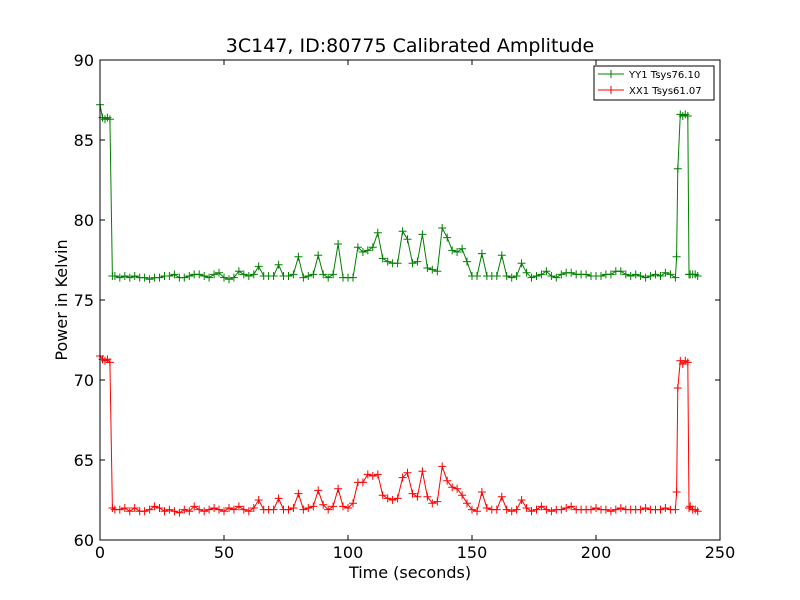 The height and width of the screenshot is (600, 800). I want to click on y-tick-label: 65, so click(84, 460).